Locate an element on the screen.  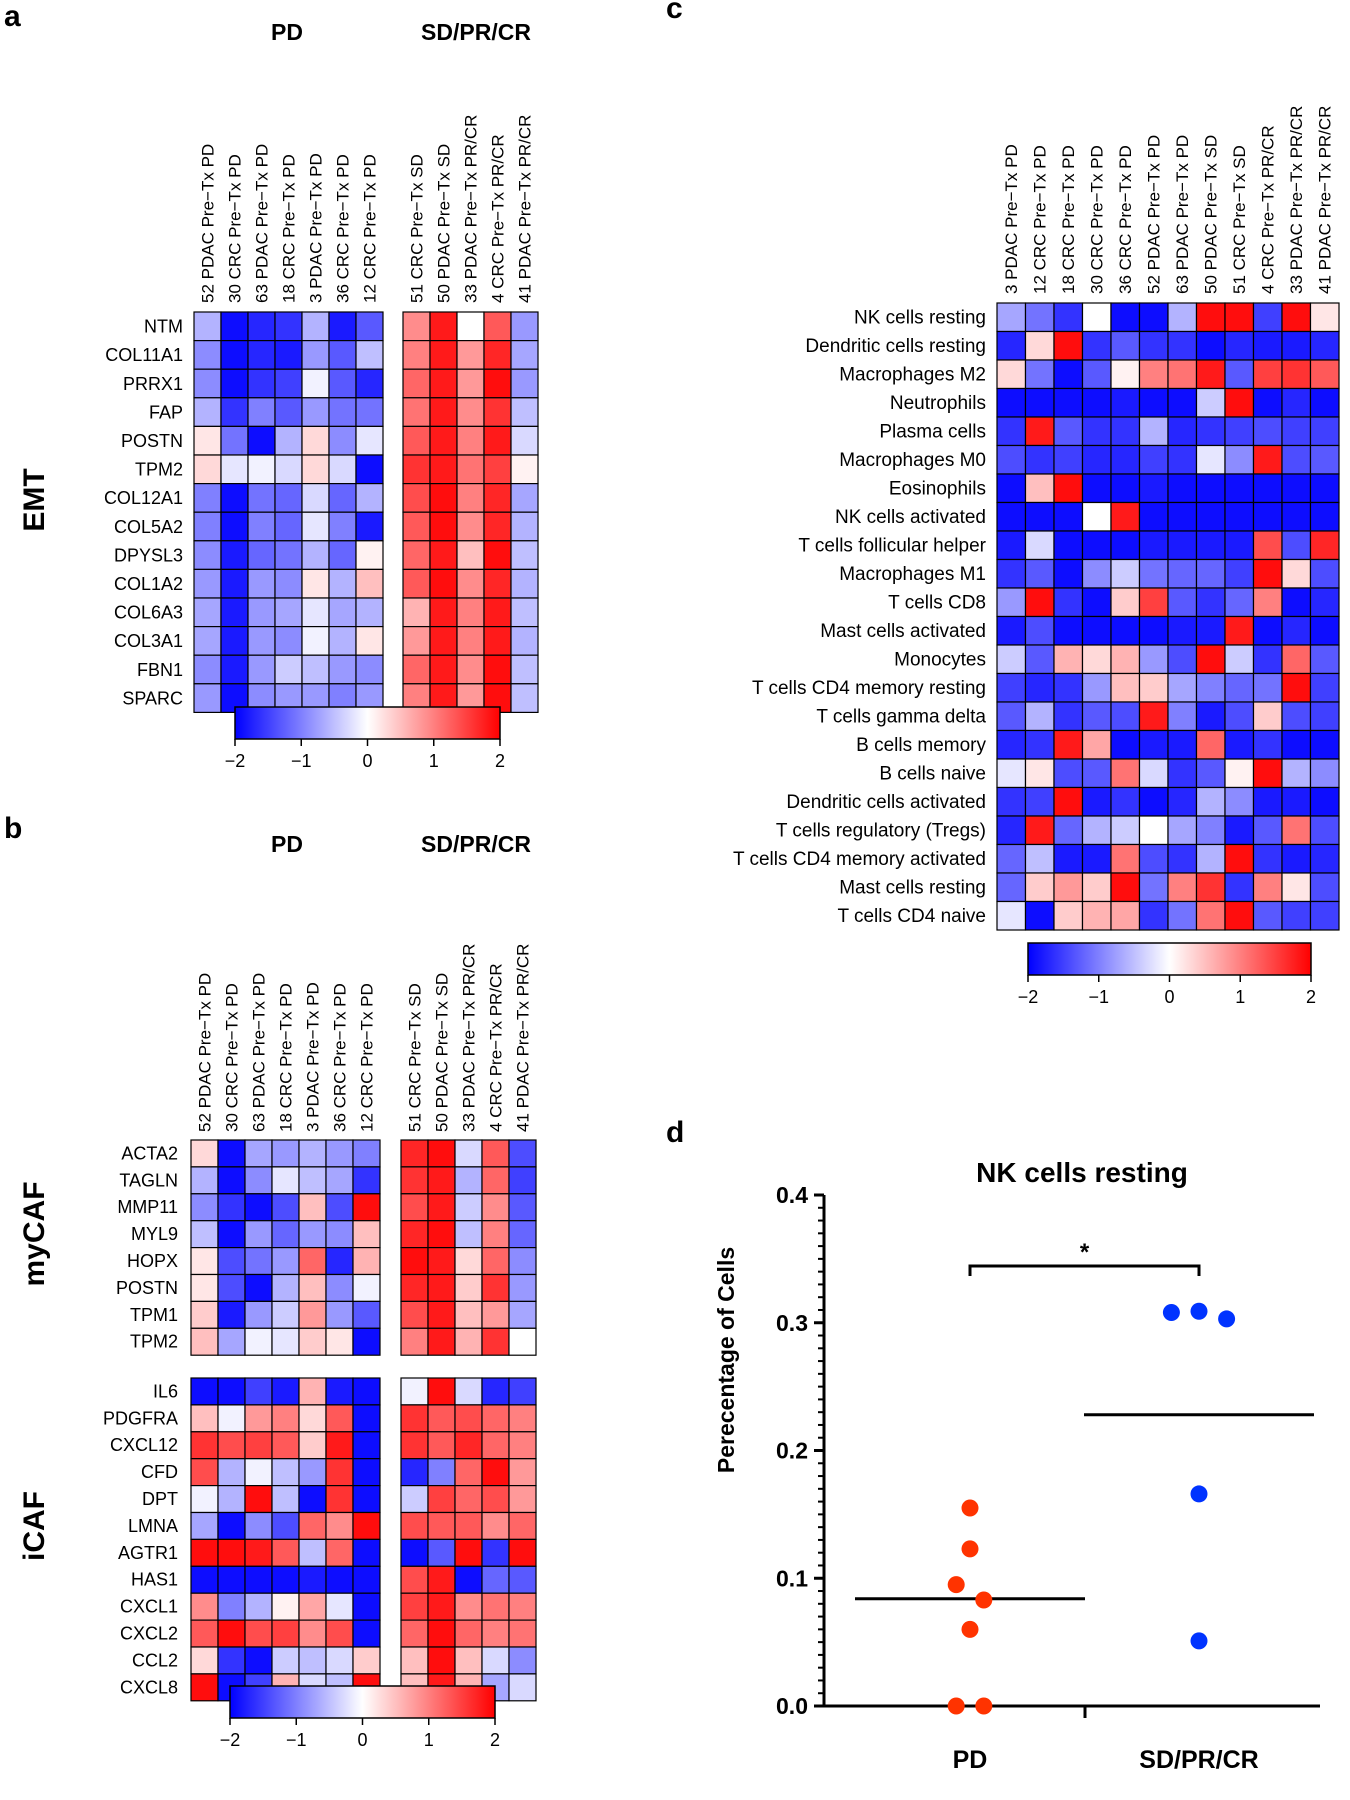
heatmap-column-label: 18 CRC Pre−Tx PD is located at coordinates (1068, 219).